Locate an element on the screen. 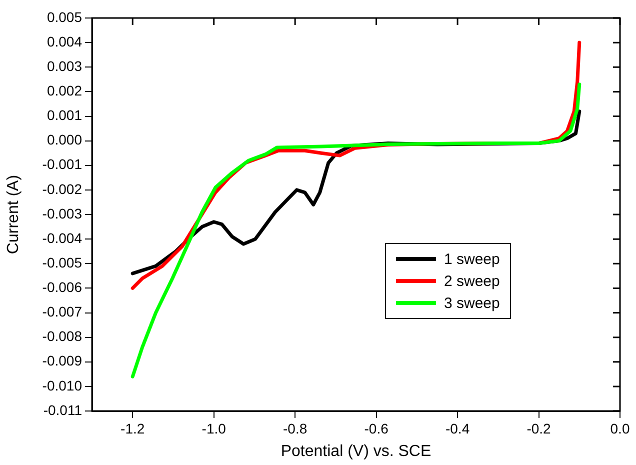  x-tick-label: -0.4 is located at coordinates (457, 428).